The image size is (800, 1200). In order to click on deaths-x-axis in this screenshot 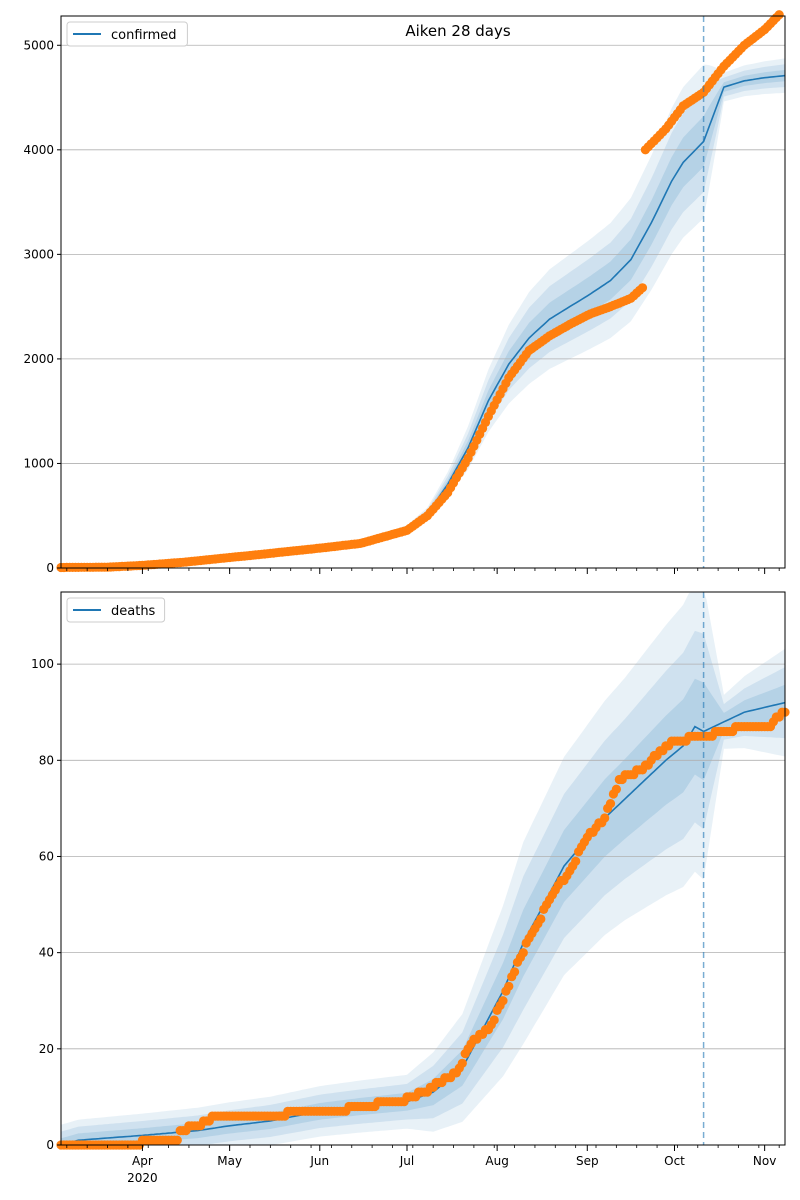, I will do `click(423, 1148)`.